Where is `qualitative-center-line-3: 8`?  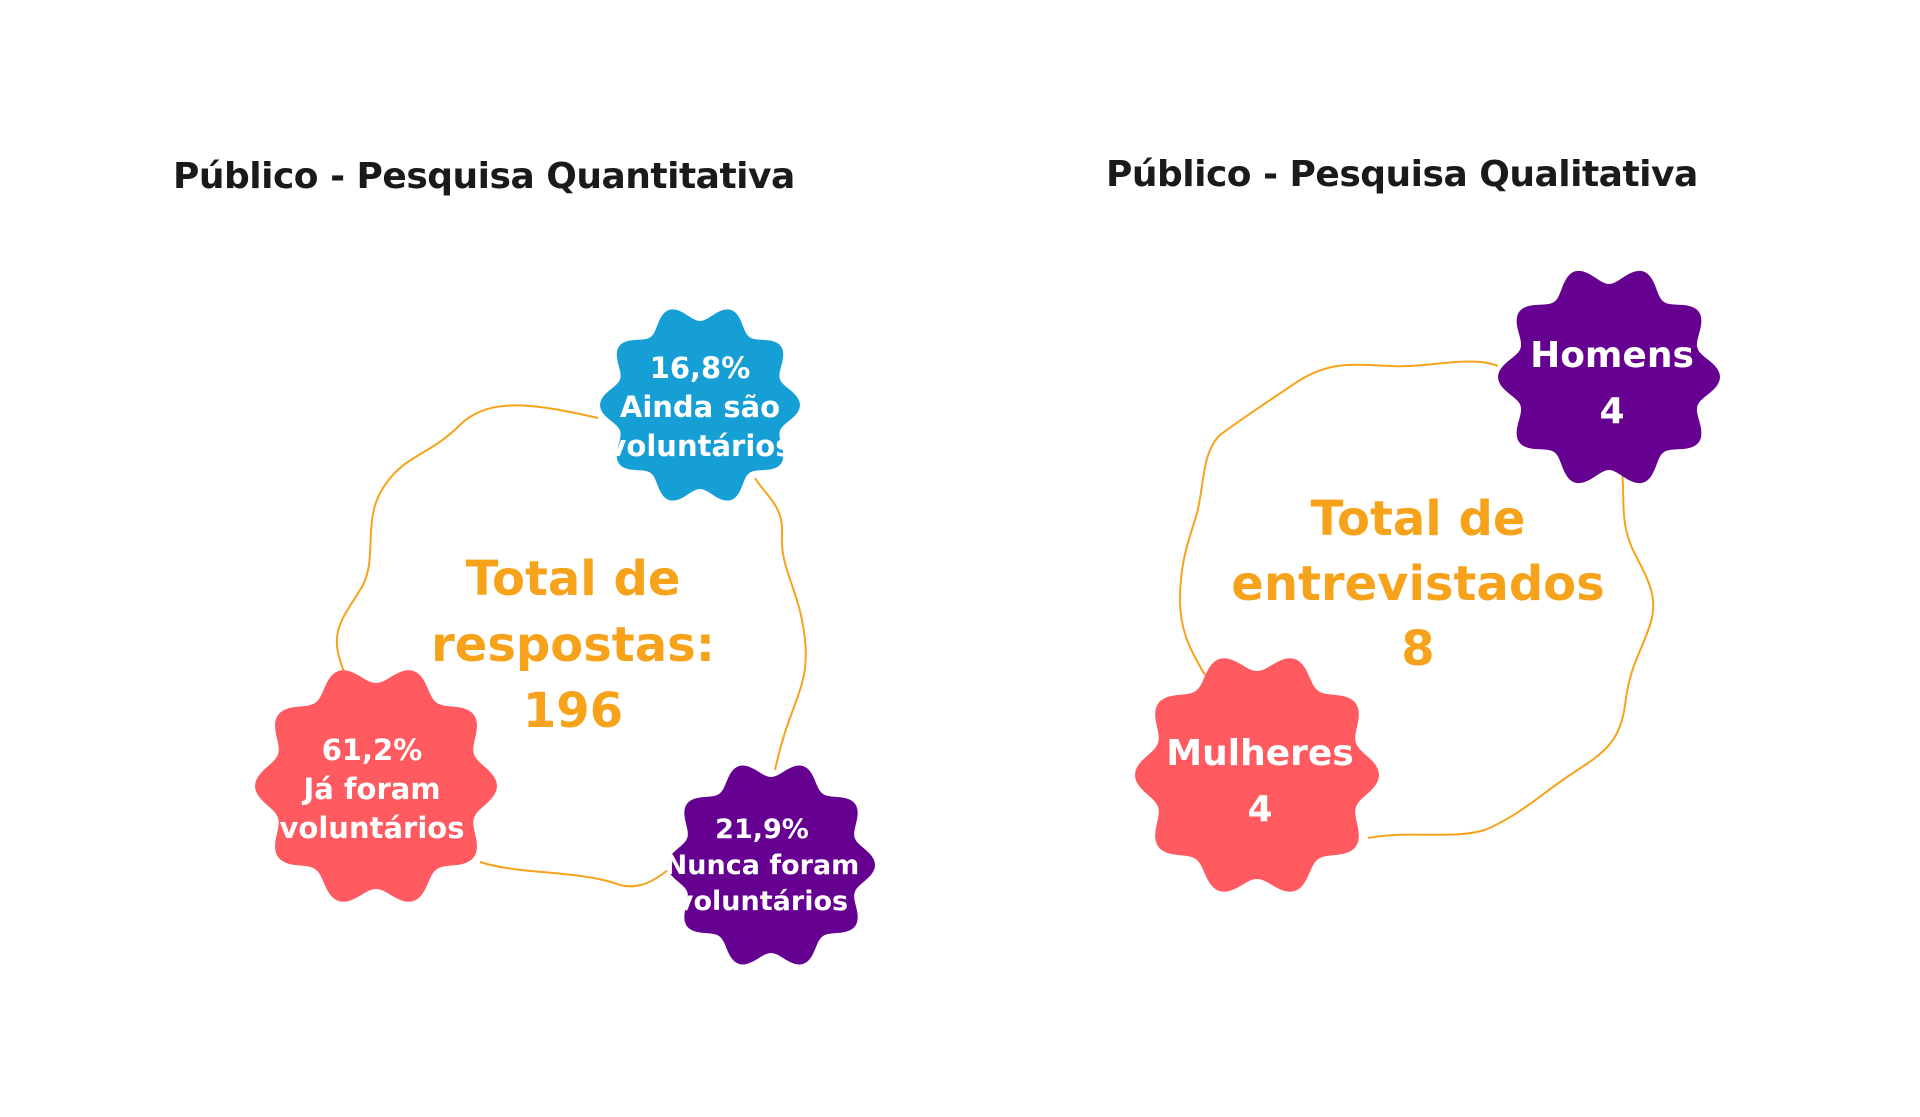 qualitative-center-line-3: 8 is located at coordinates (1417, 649).